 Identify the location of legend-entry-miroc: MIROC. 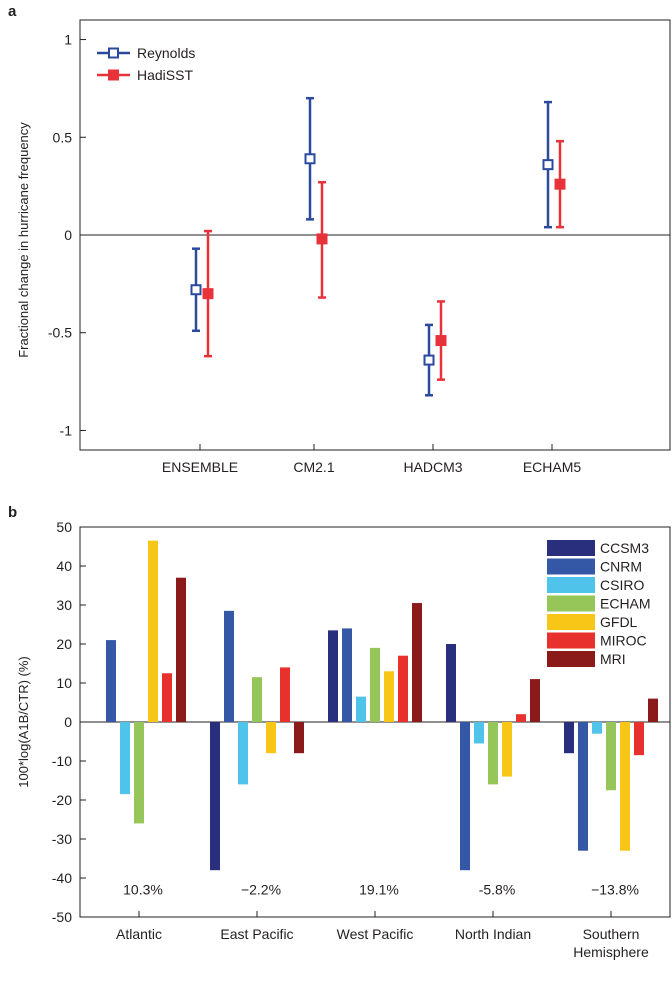
(597, 640).